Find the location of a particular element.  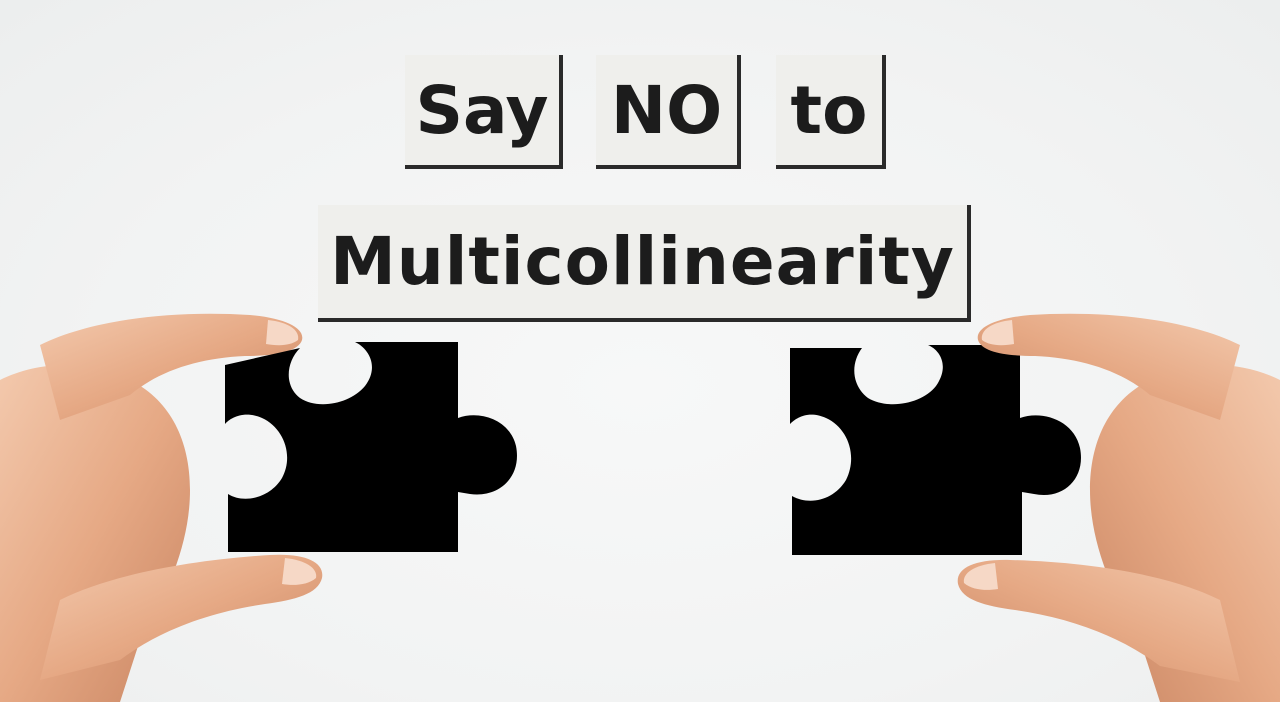

left-puzzle-piece is located at coordinates (371, 447).